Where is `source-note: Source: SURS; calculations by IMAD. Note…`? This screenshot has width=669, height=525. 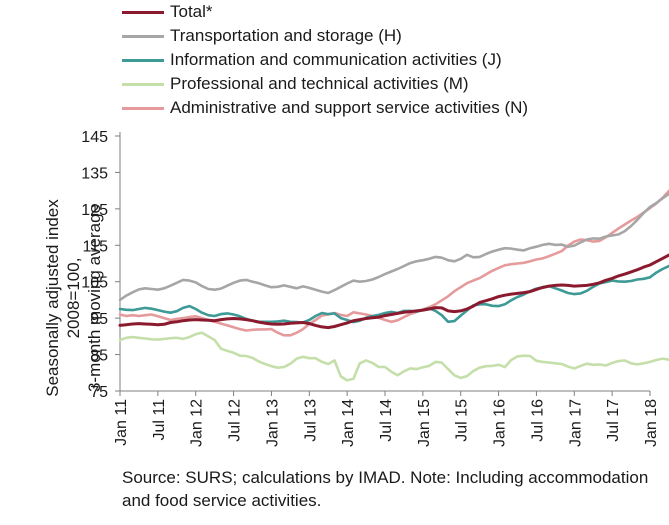 source-note: Source: SURS; calculations by IMAD. Note… is located at coordinates (385, 489).